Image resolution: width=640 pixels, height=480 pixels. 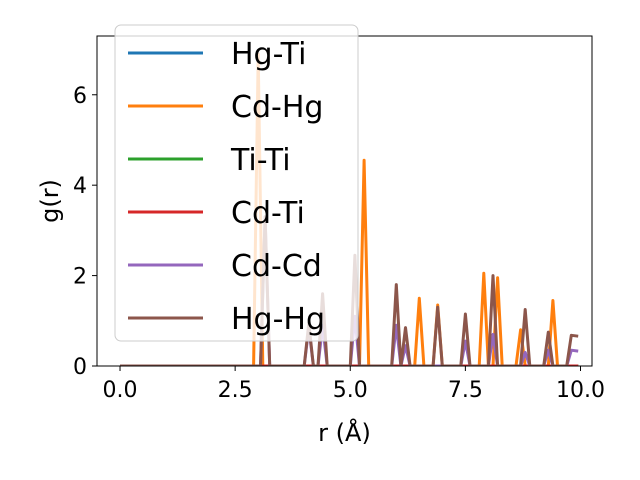 What do you see at coordinates (80, 367) in the screenshot?
I see `y-tick-label: 0` at bounding box center [80, 367].